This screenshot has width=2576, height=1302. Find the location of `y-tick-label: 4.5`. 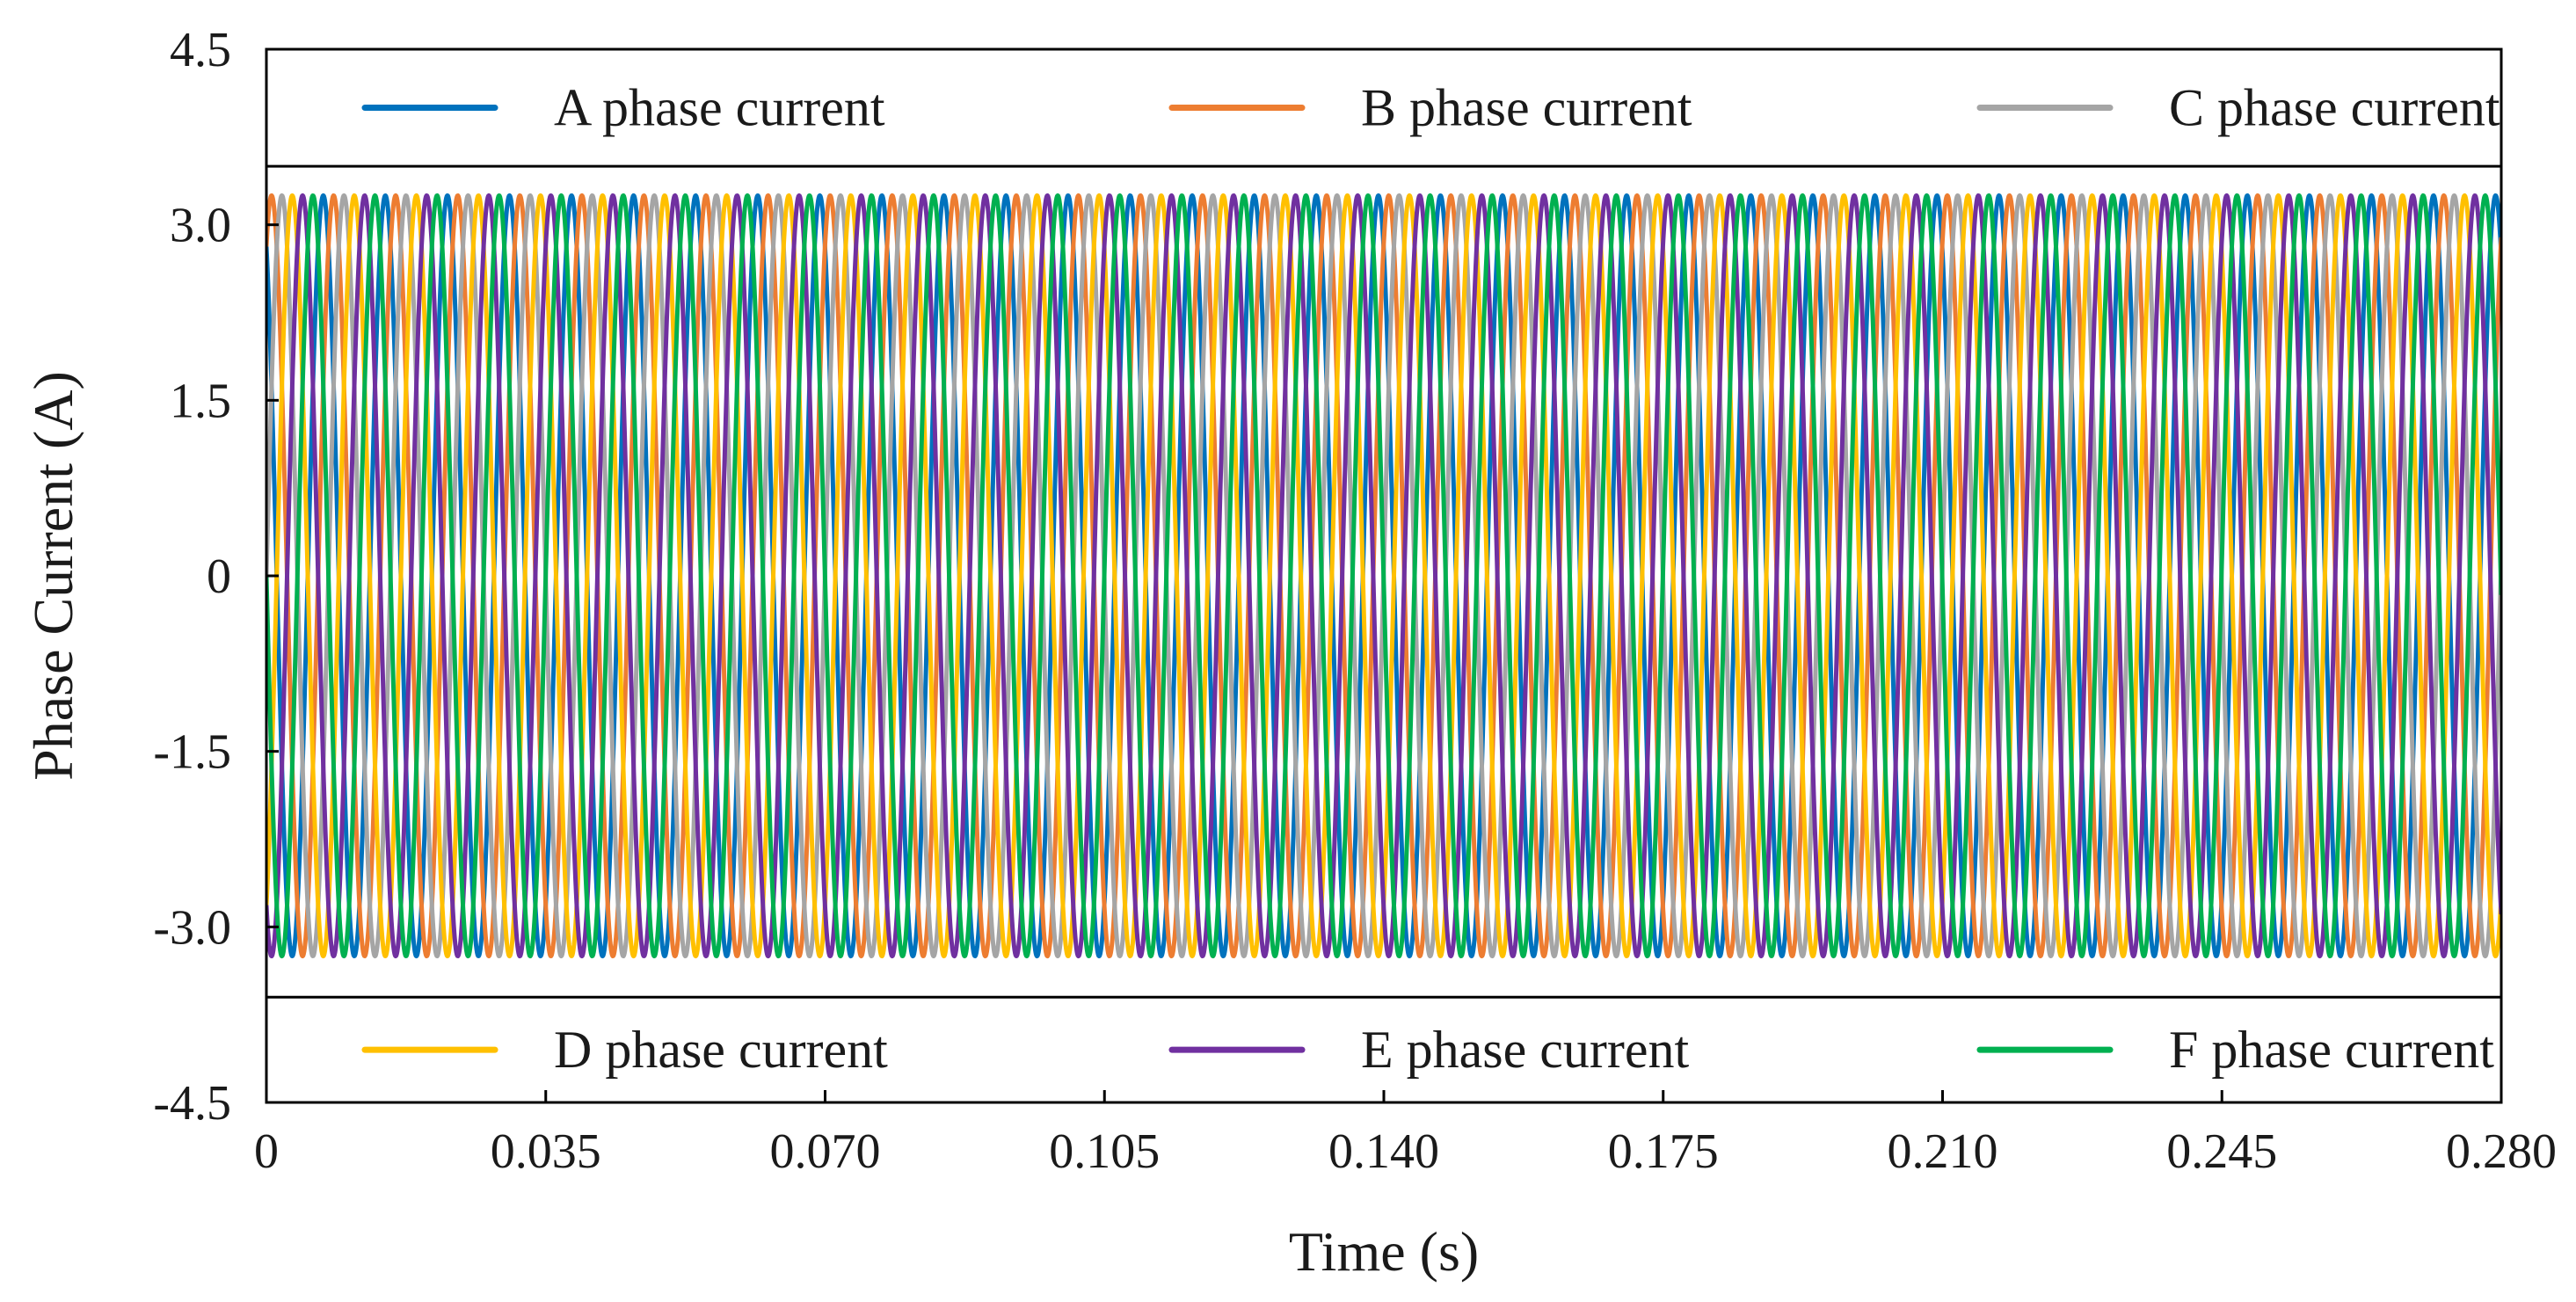

y-tick-label: 4.5 is located at coordinates (200, 50).